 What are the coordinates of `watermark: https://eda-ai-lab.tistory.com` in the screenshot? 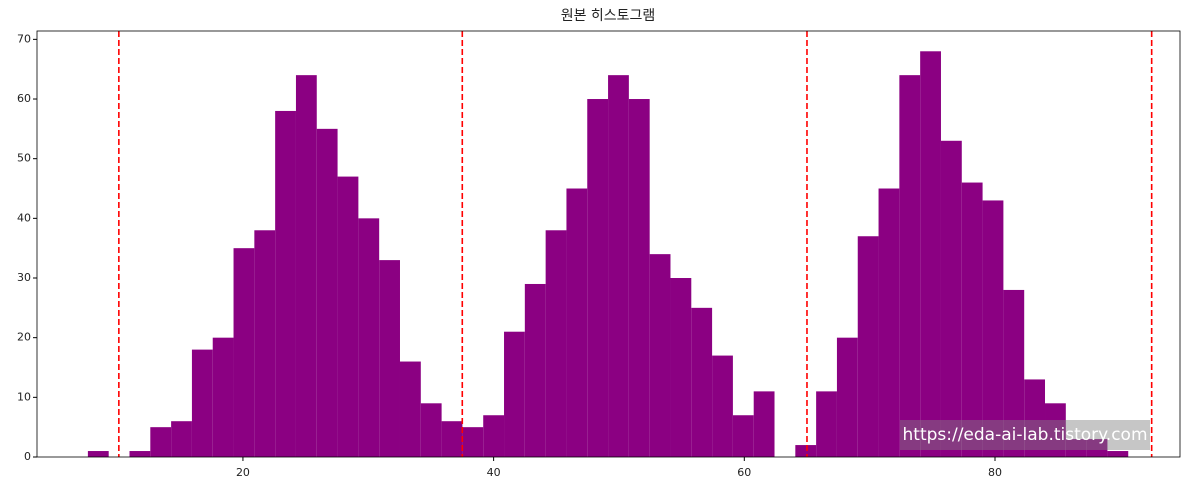 It's located at (1025, 435).